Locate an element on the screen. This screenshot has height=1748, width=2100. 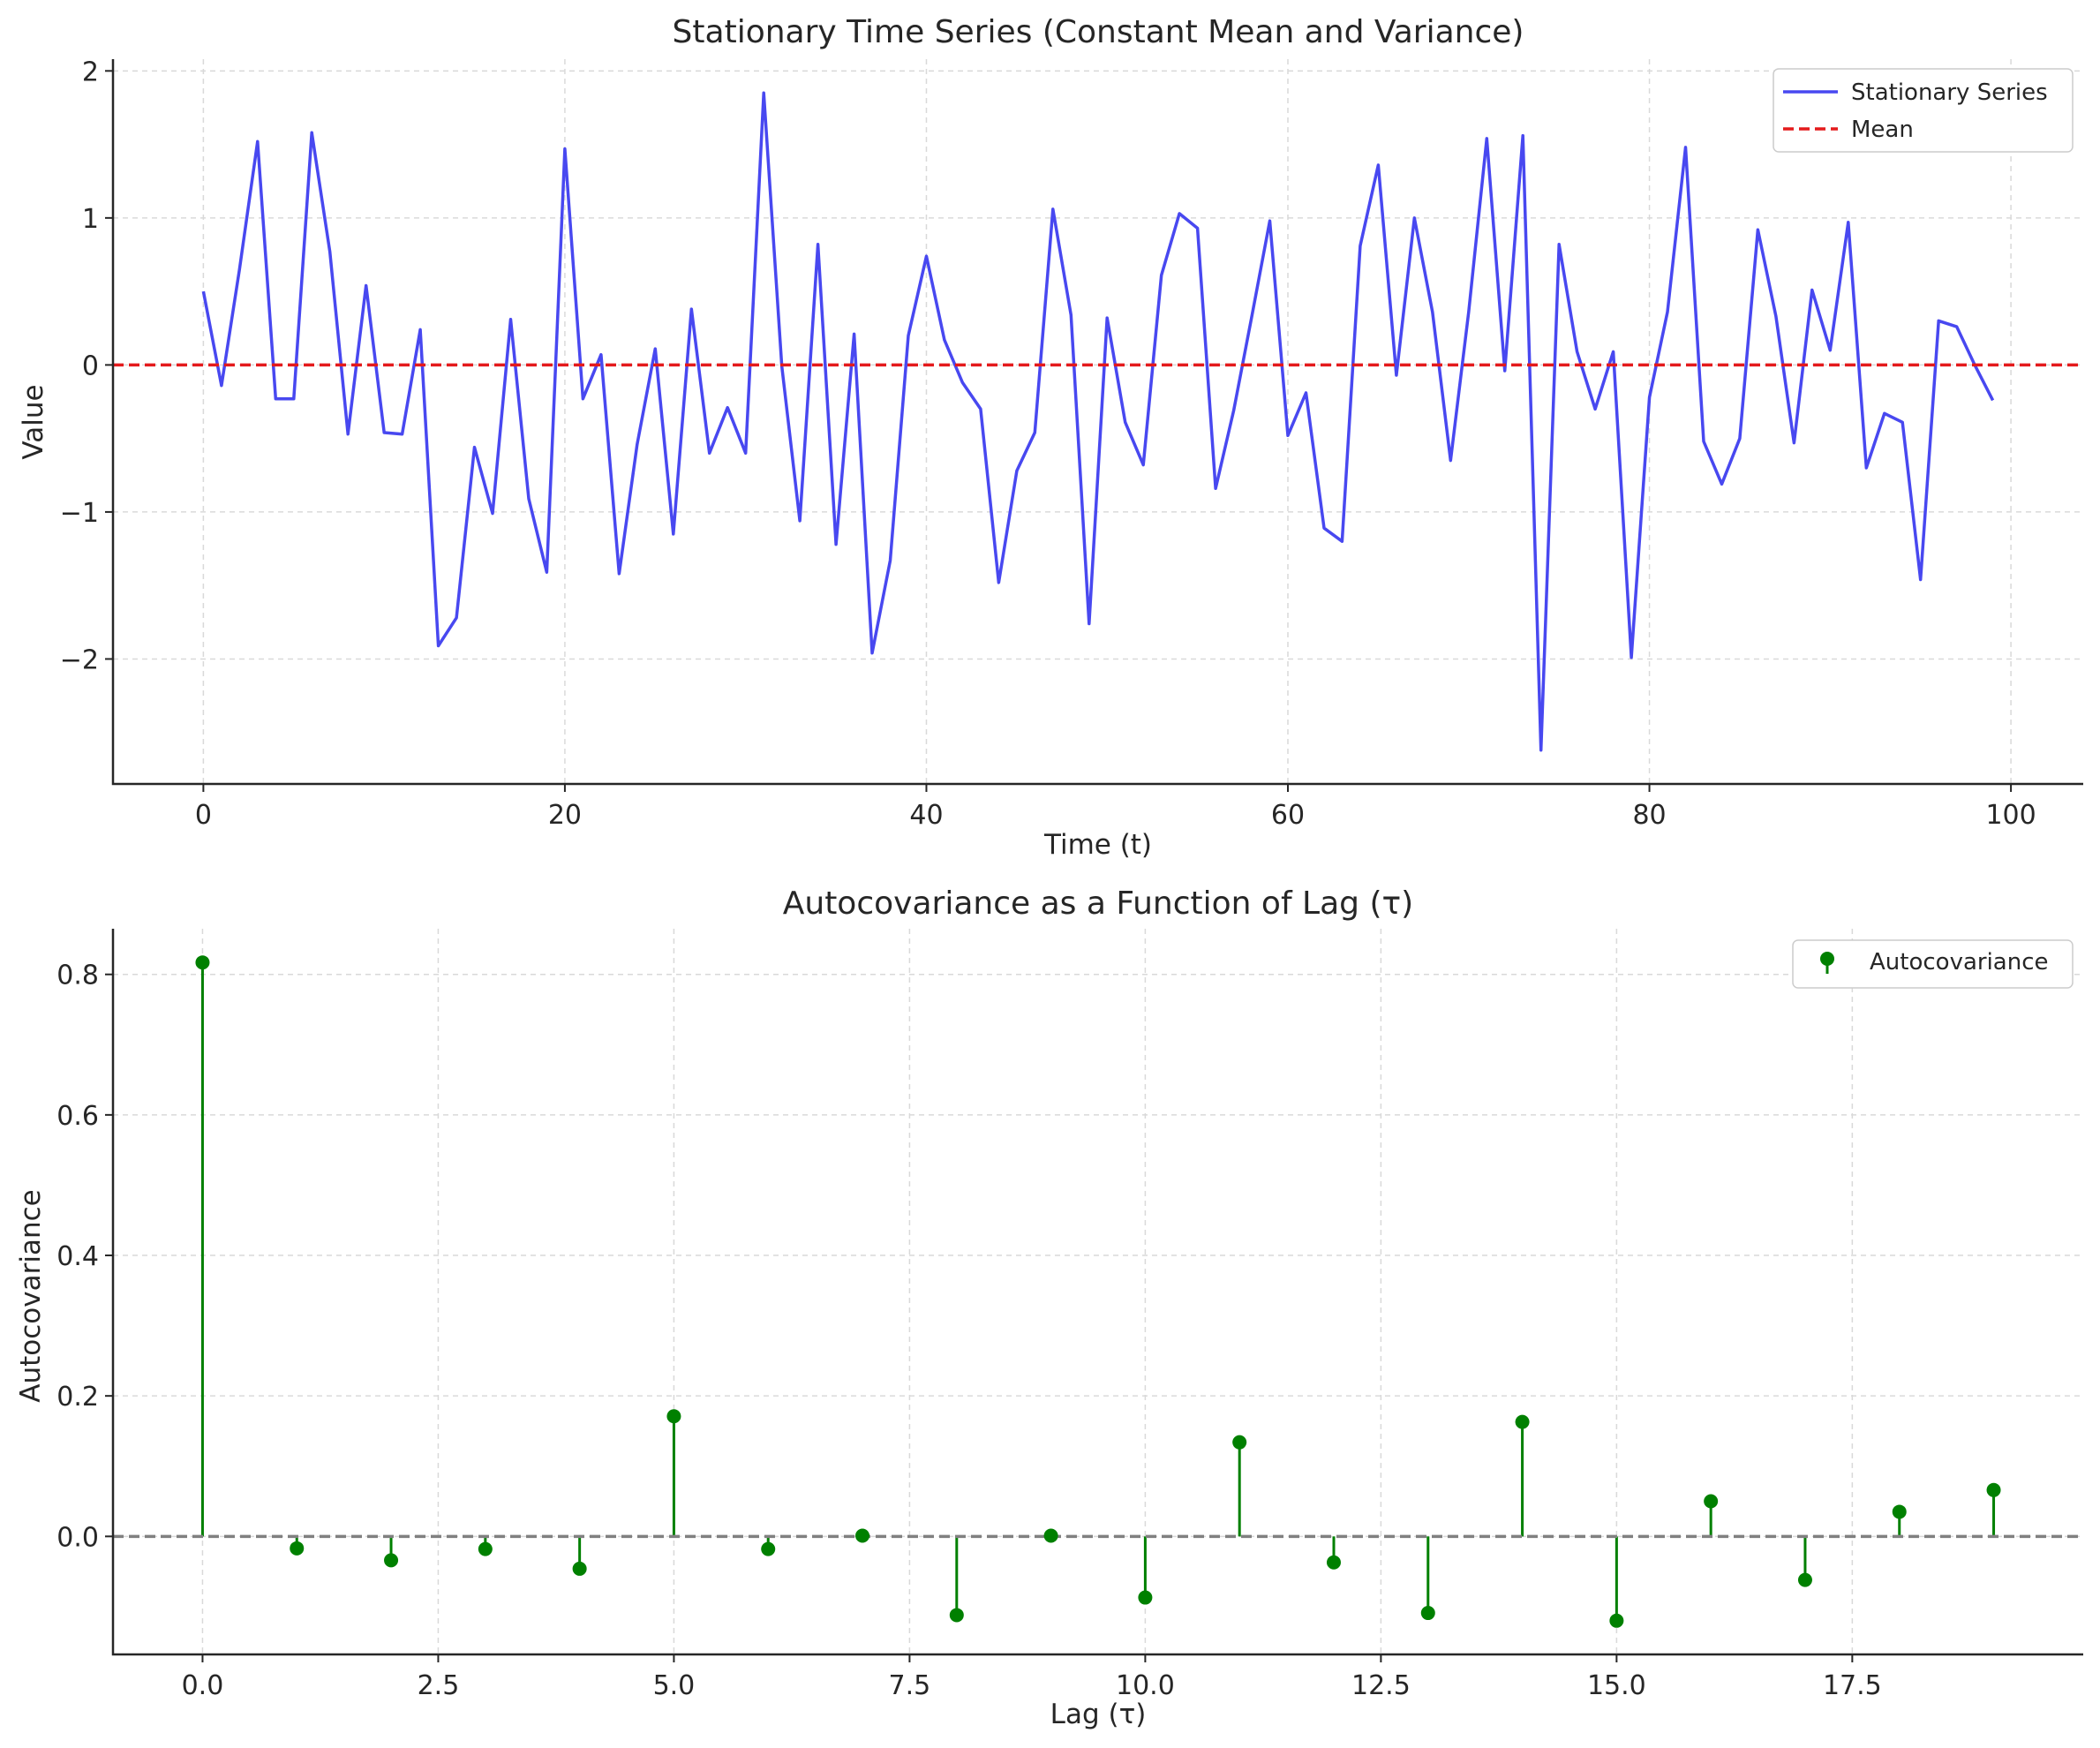
y-axis-label: Autocovariance is located at coordinates (31, 1295).